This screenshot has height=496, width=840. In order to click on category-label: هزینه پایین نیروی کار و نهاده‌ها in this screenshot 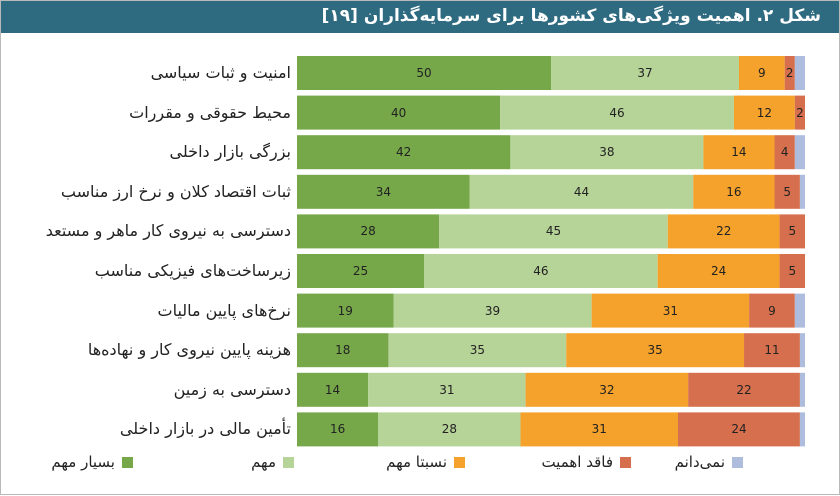, I will do `click(189, 350)`.